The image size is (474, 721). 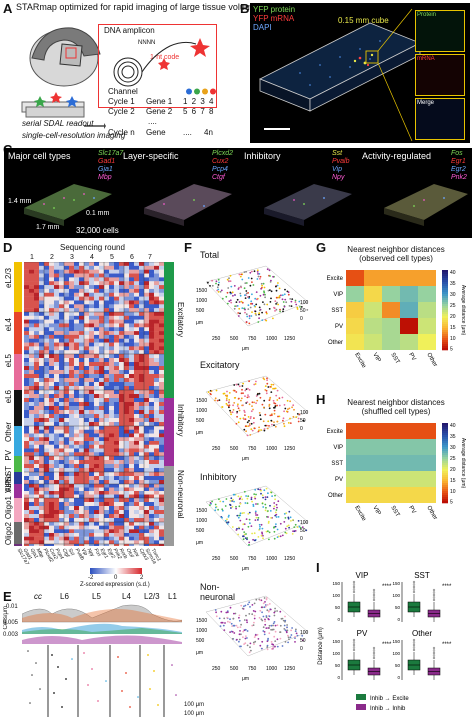 I want to click on i-ytick: 100, so click(x=396, y=595).